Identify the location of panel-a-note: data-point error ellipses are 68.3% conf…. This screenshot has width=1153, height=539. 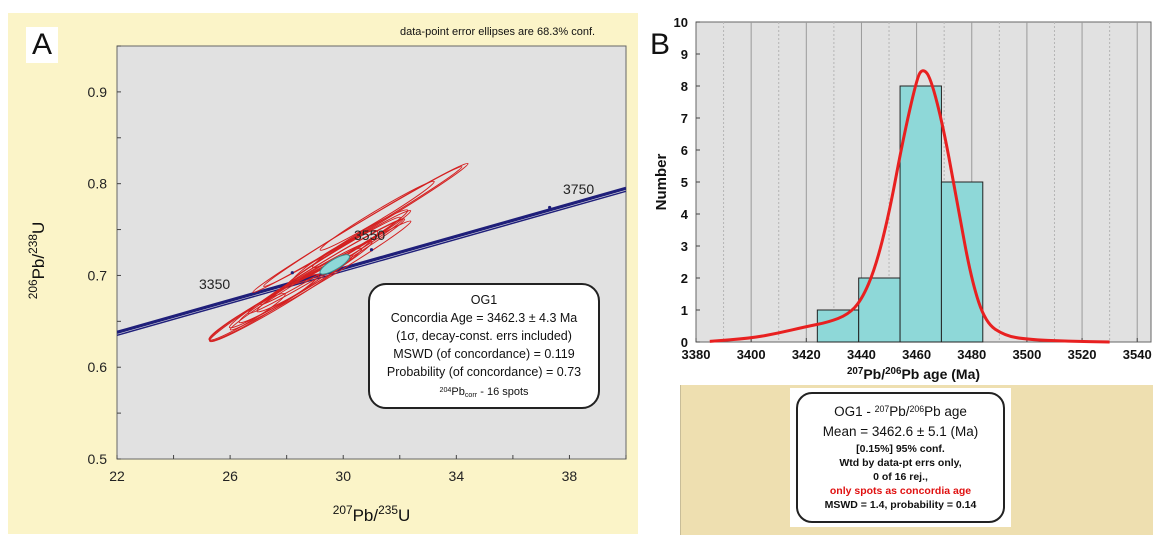
(498, 32).